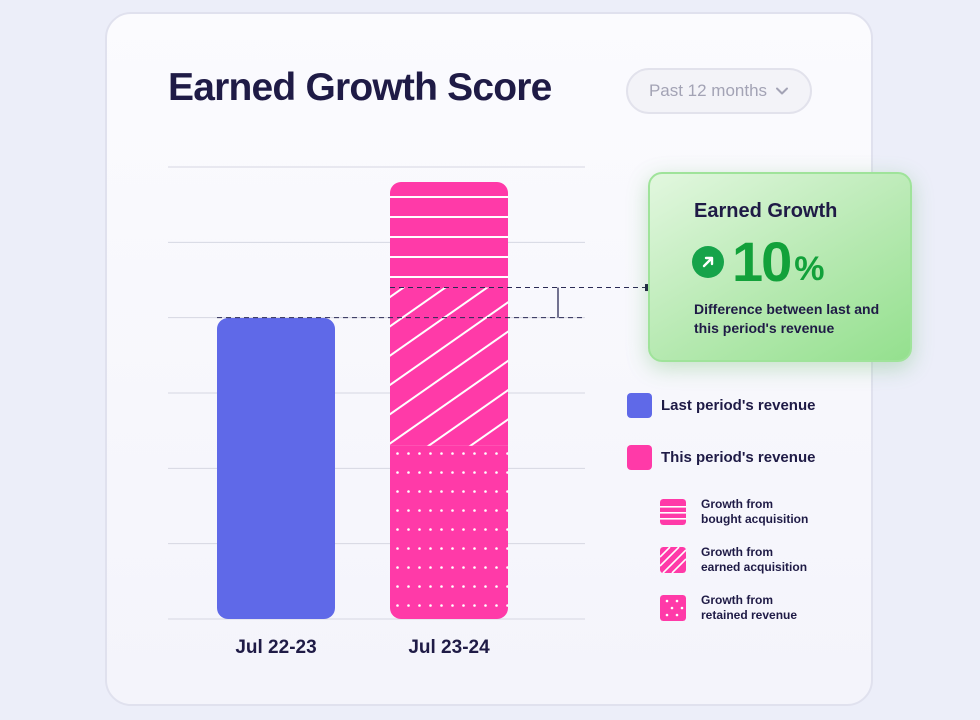 The width and height of the screenshot is (980, 720). What do you see at coordinates (749, 615) in the screenshot?
I see `legend-label-retained-2: retained revenue` at bounding box center [749, 615].